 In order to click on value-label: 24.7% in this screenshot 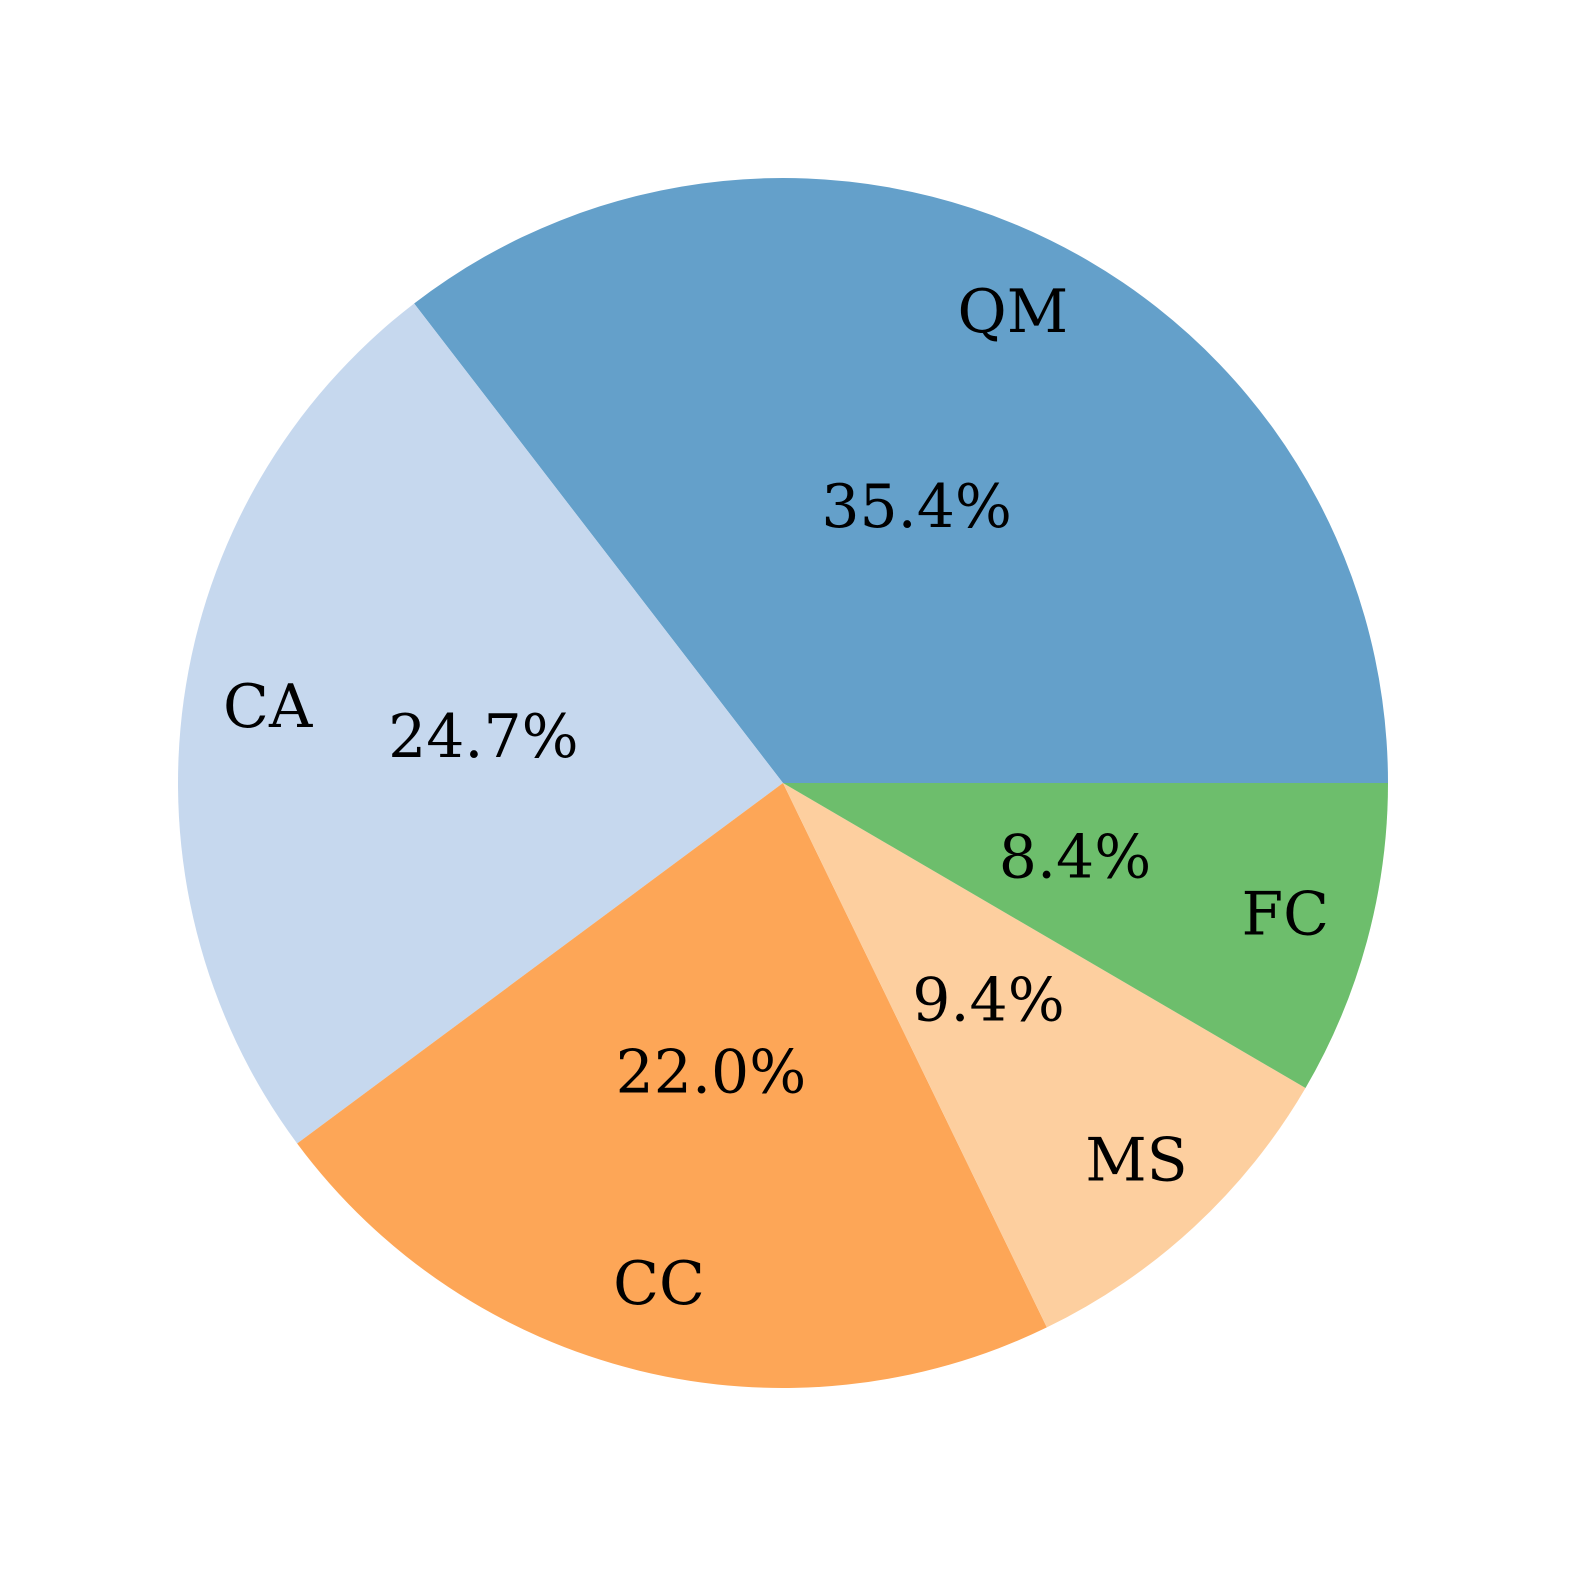, I will do `click(483, 737)`.